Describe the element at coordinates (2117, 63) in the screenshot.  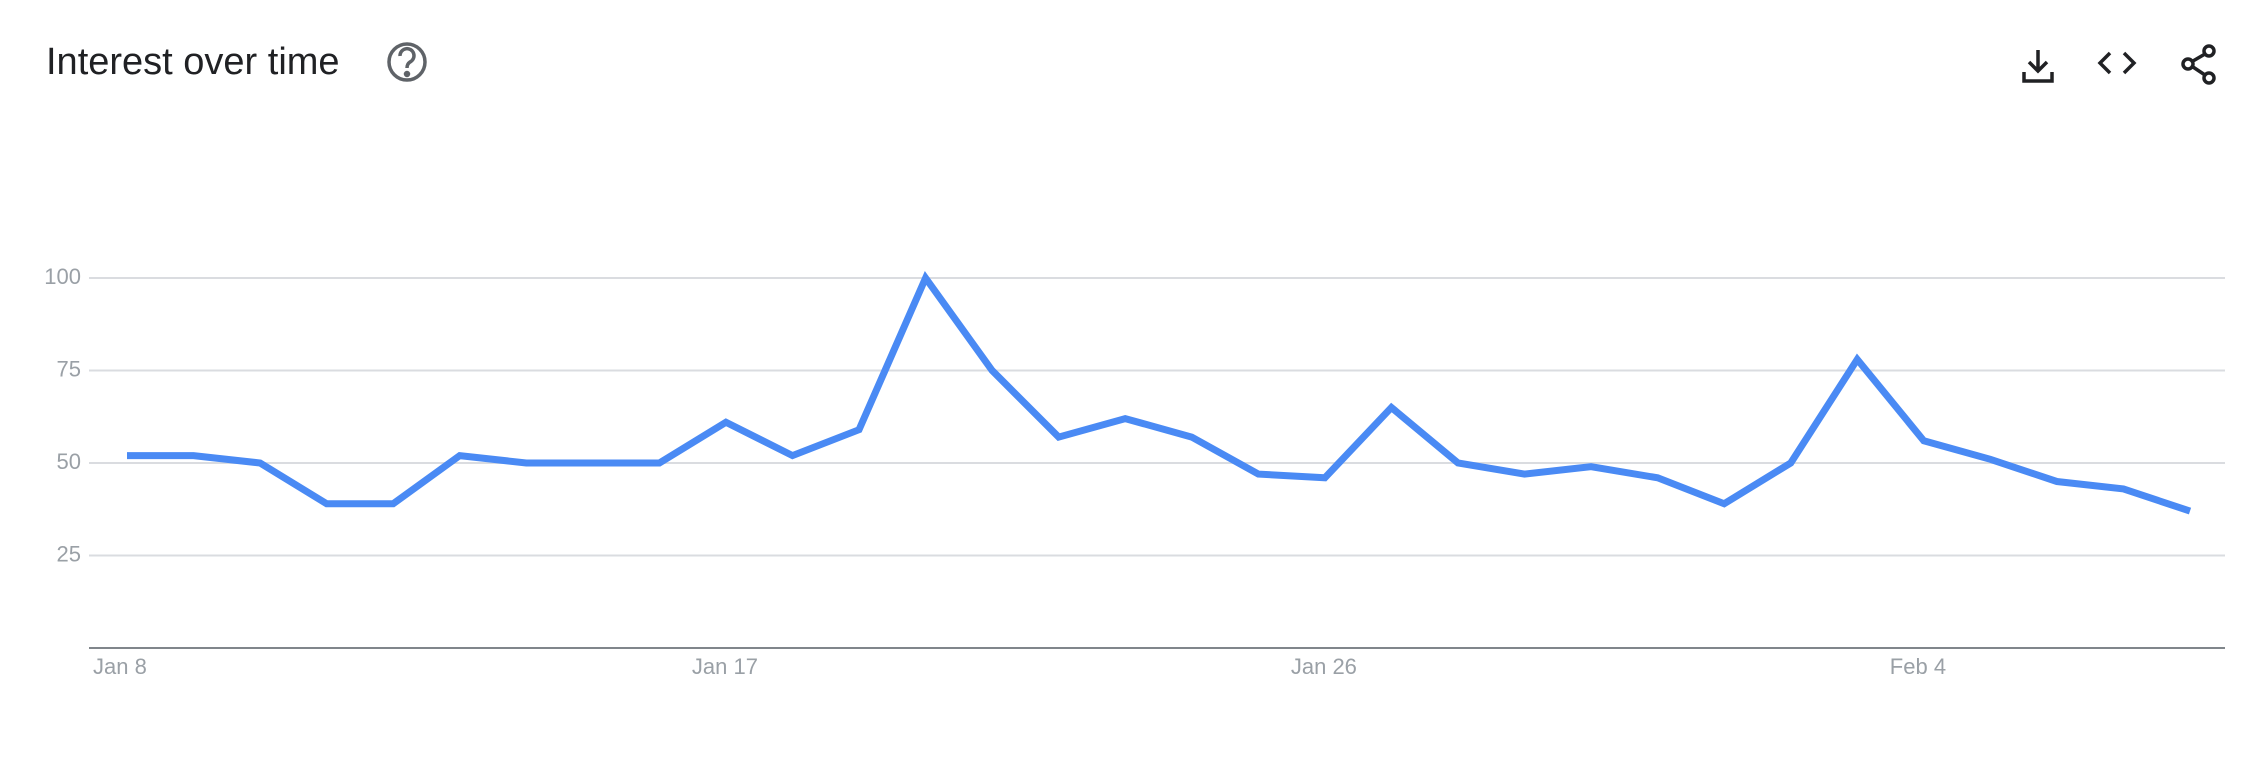
I see `embed-icon` at that location.